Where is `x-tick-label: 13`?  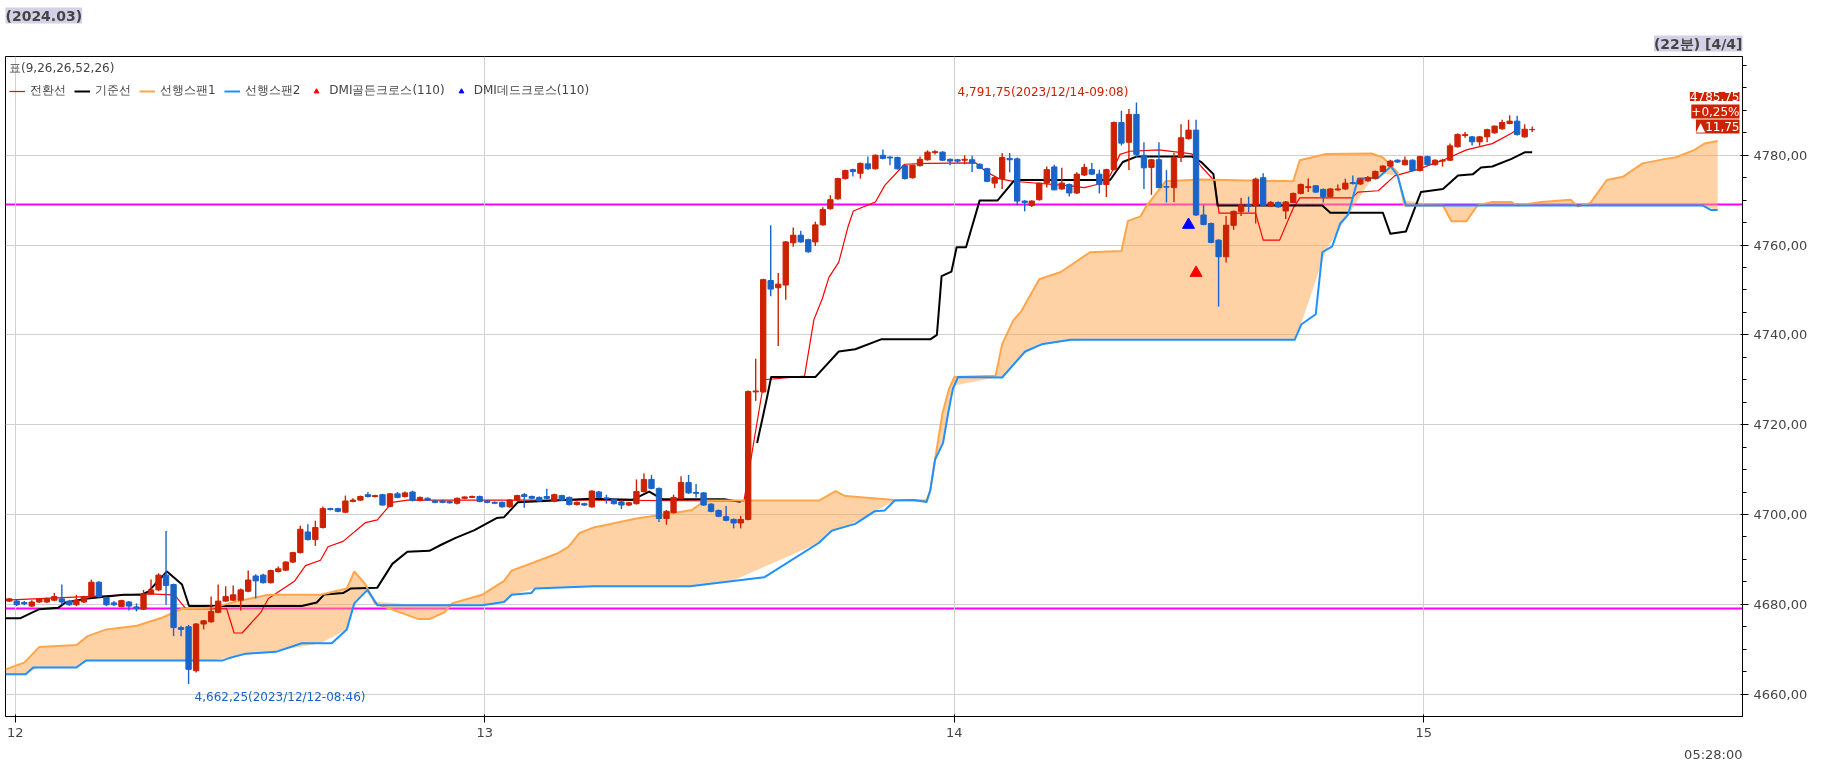
x-tick-label: 13 is located at coordinates (485, 732).